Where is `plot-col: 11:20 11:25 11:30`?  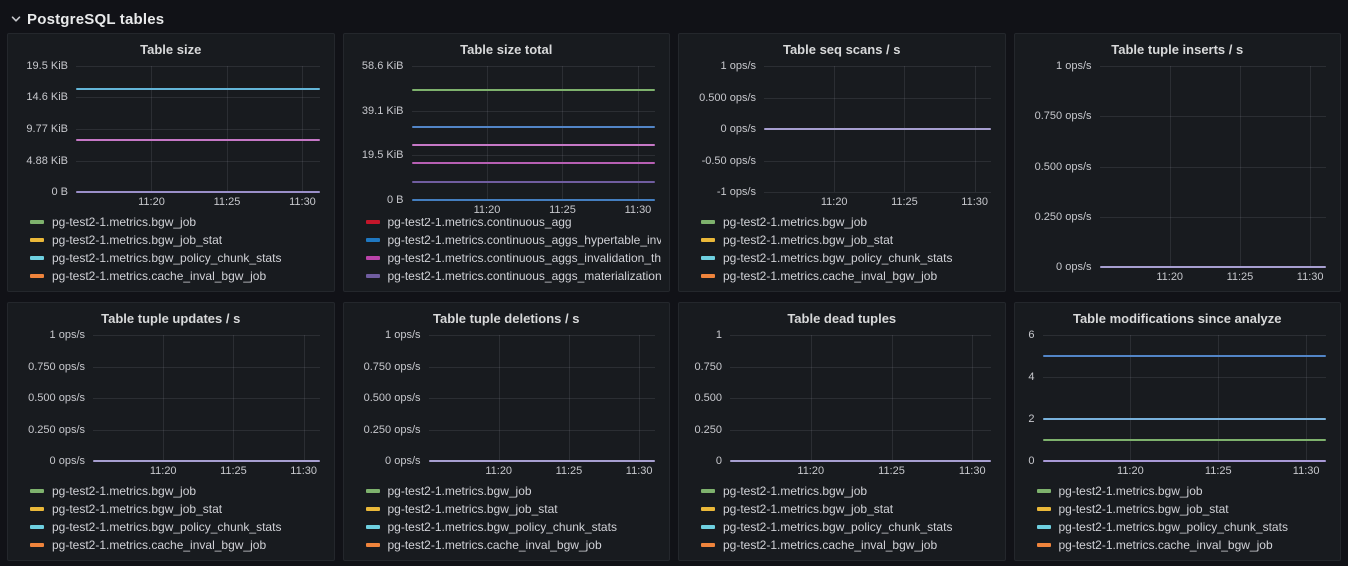 plot-col: 11:20 11:25 11:30 is located at coordinates (541, 407).